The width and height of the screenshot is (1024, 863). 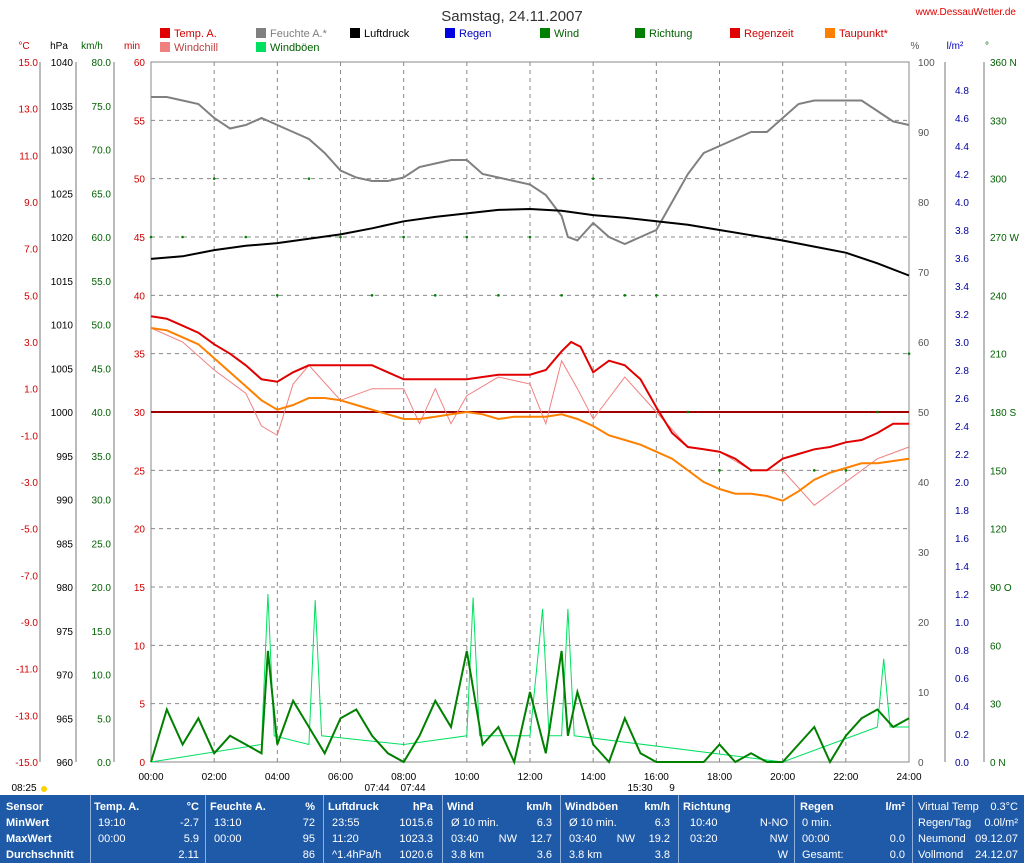 What do you see at coordinates (28, 156) in the screenshot?
I see `temp-tick: 11.0` at bounding box center [28, 156].